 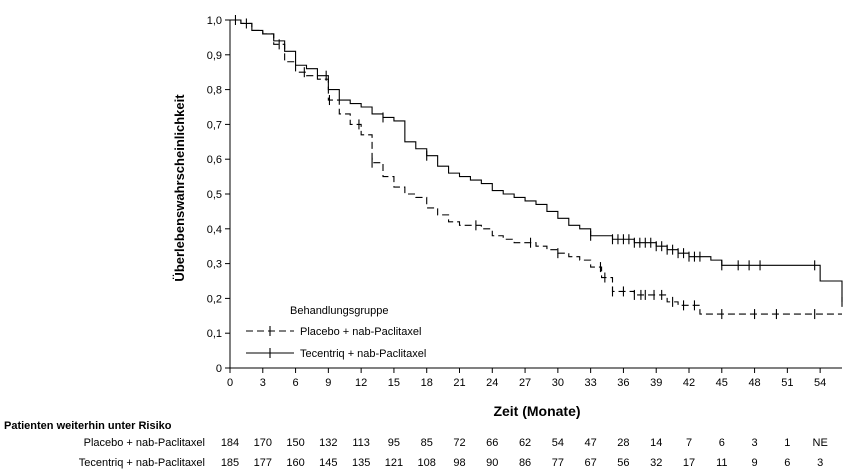 What do you see at coordinates (492, 463) in the screenshot?
I see `risk-value: 90` at bounding box center [492, 463].